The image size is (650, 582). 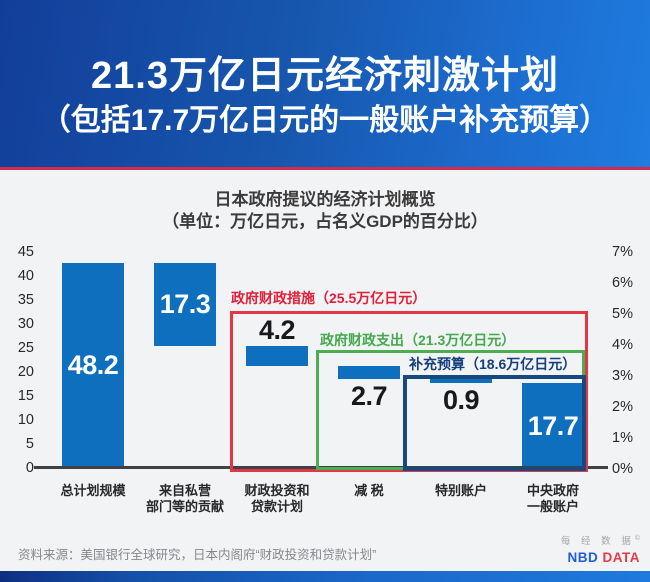 What do you see at coordinates (369, 395) in the screenshot?
I see `bar-value-label: 2.7` at bounding box center [369, 395].